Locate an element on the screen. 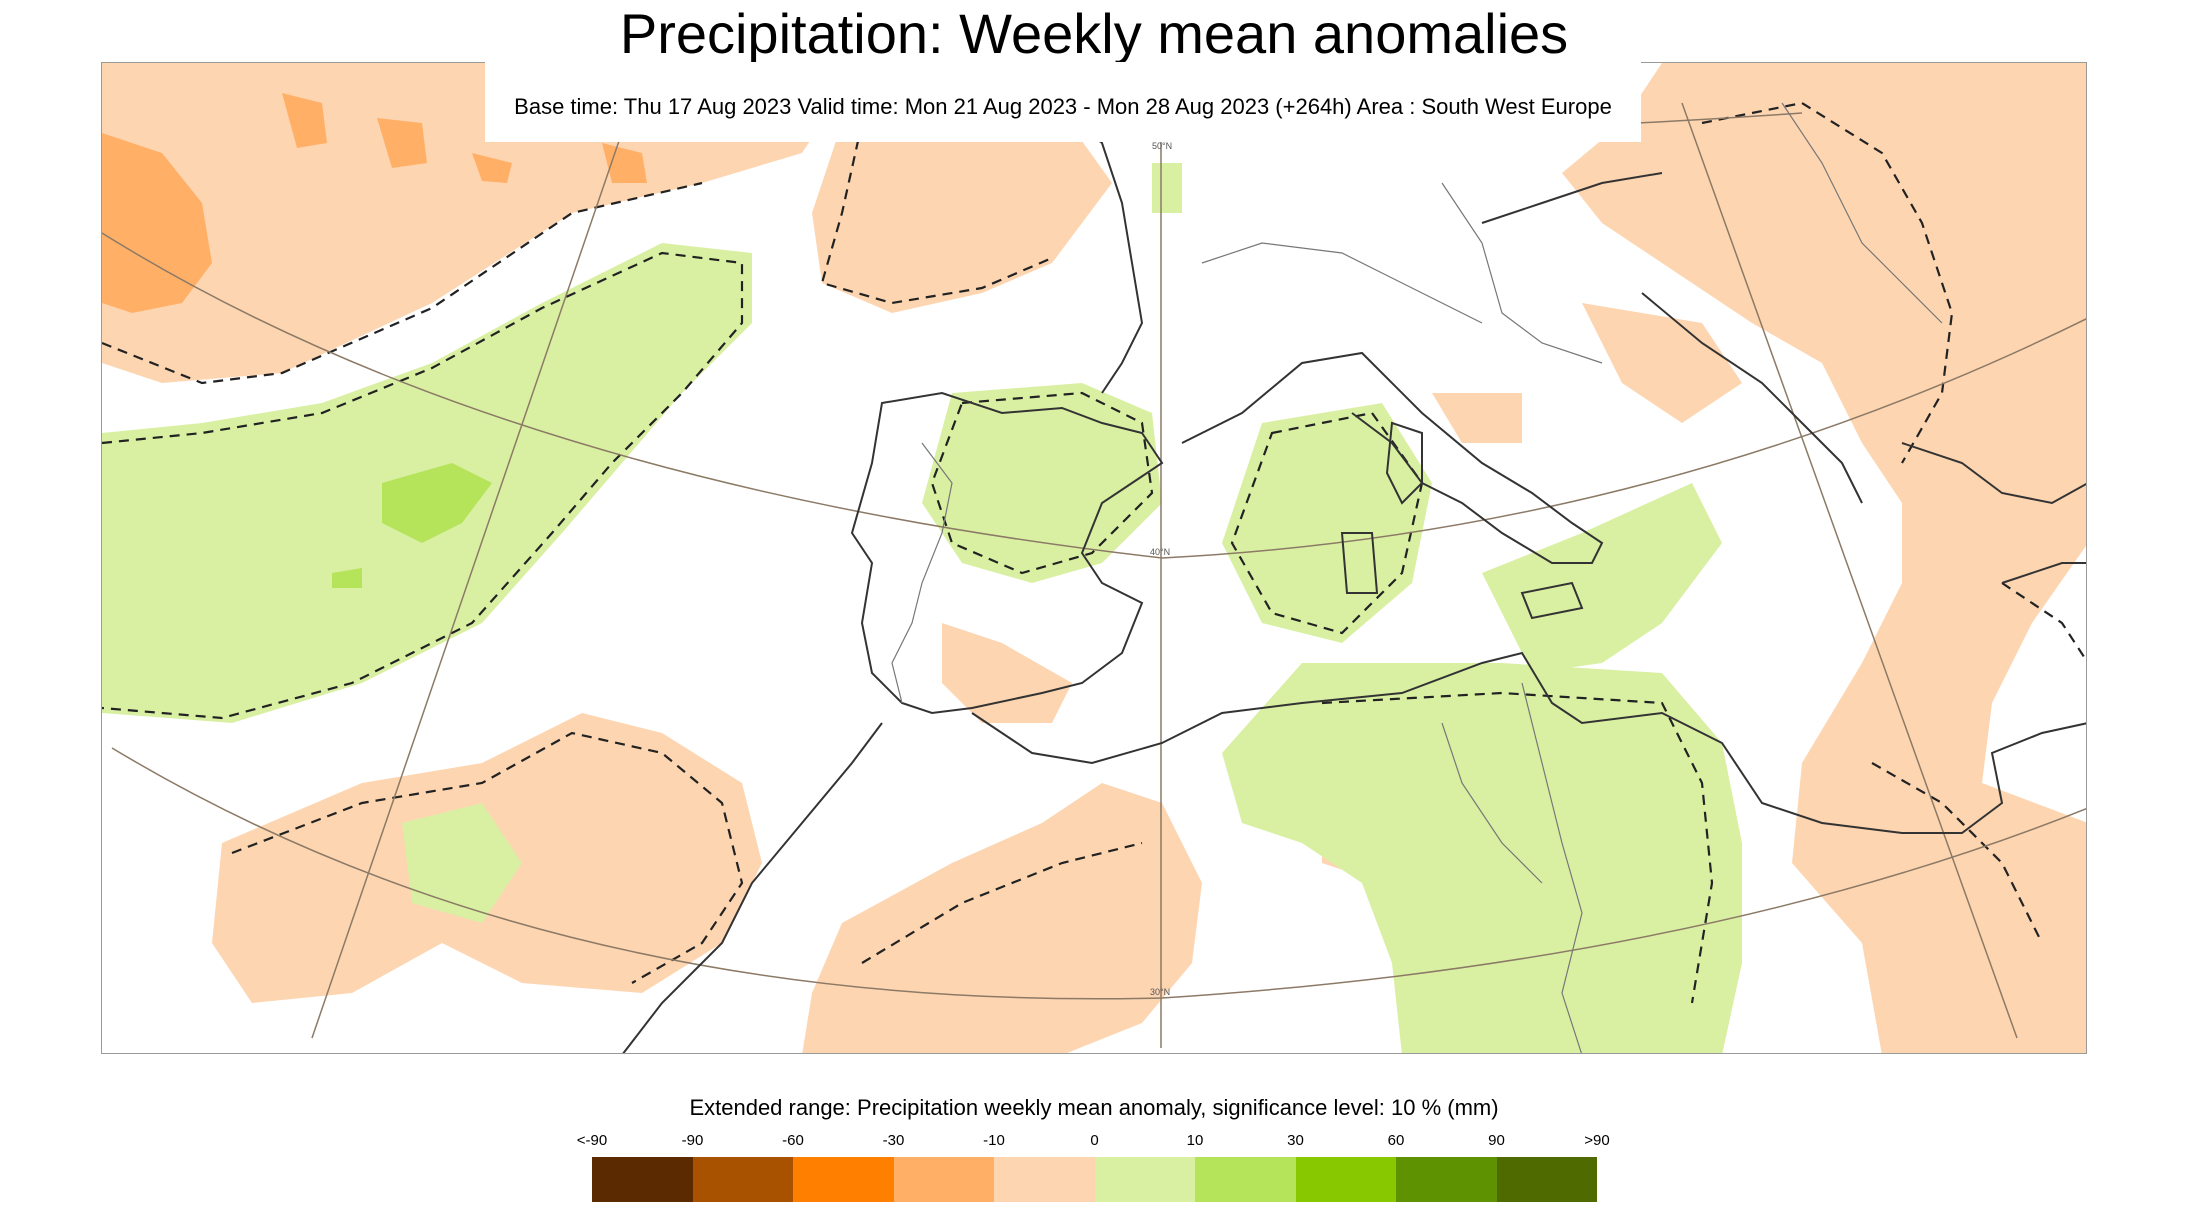 The width and height of the screenshot is (2188, 1231). legend-colorbar is located at coordinates (1094, 1179).